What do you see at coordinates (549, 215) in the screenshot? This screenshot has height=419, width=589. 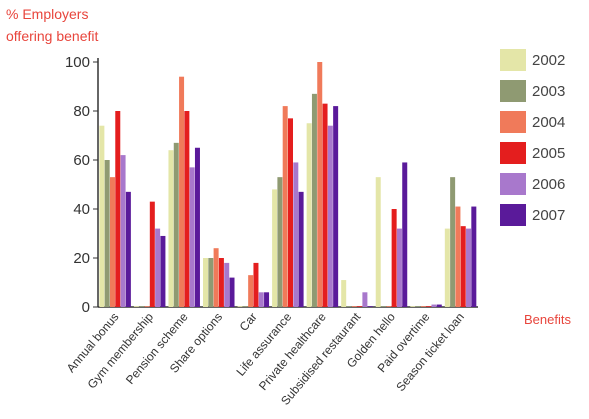 I see `legend-label: 2007` at bounding box center [549, 215].